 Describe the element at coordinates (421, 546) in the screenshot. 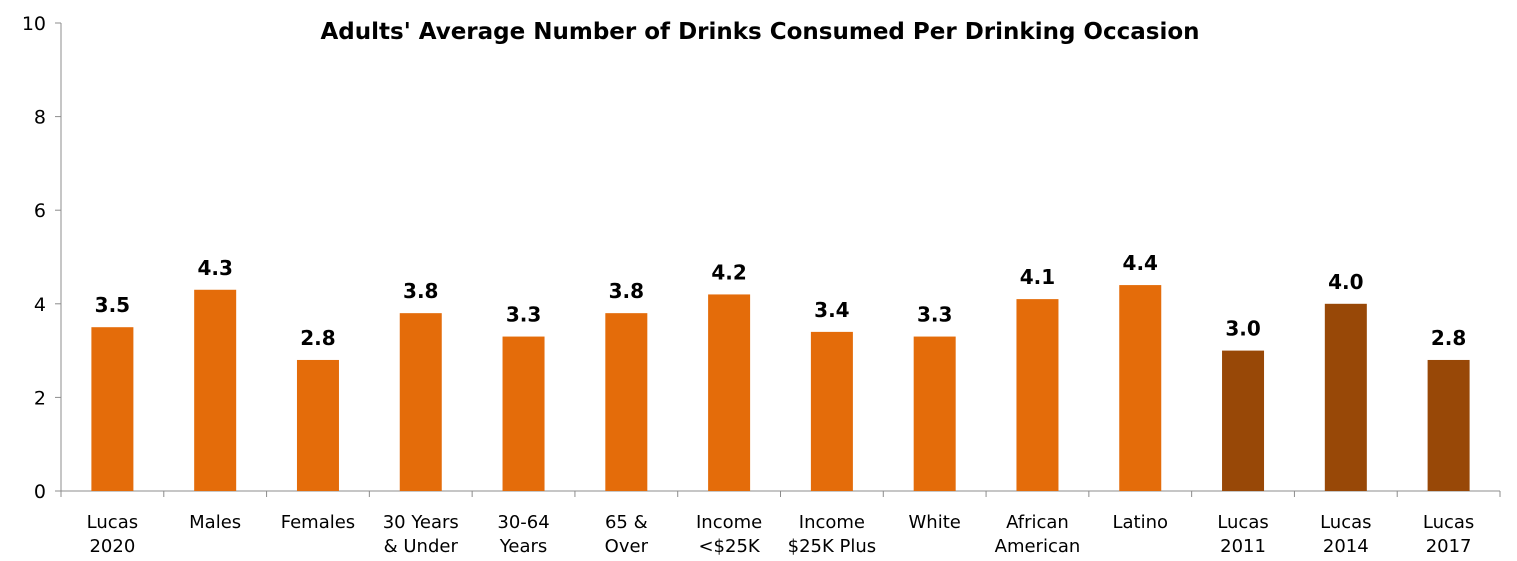

I see `x-tick-label-line: & Under` at that location.